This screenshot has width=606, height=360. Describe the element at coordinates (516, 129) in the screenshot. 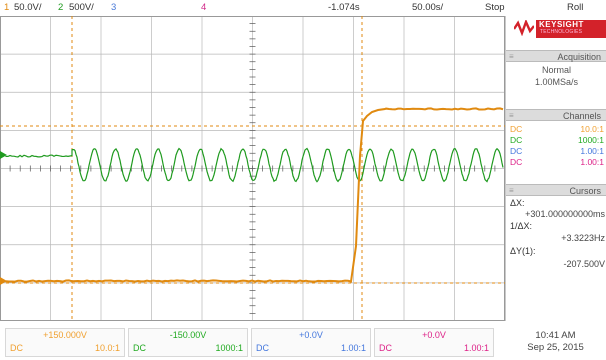

I see `ch1-channel-coupling: DC` at that location.